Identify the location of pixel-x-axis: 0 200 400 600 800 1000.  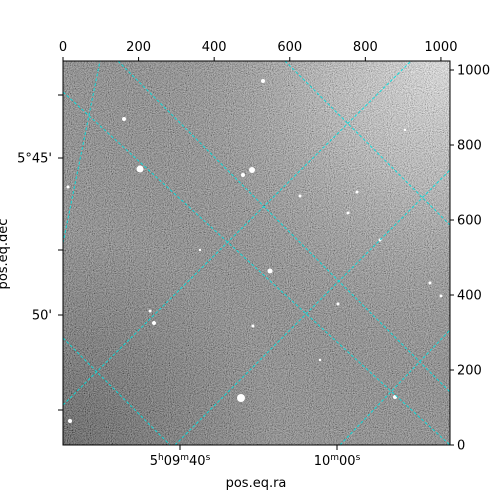
(258, 50).